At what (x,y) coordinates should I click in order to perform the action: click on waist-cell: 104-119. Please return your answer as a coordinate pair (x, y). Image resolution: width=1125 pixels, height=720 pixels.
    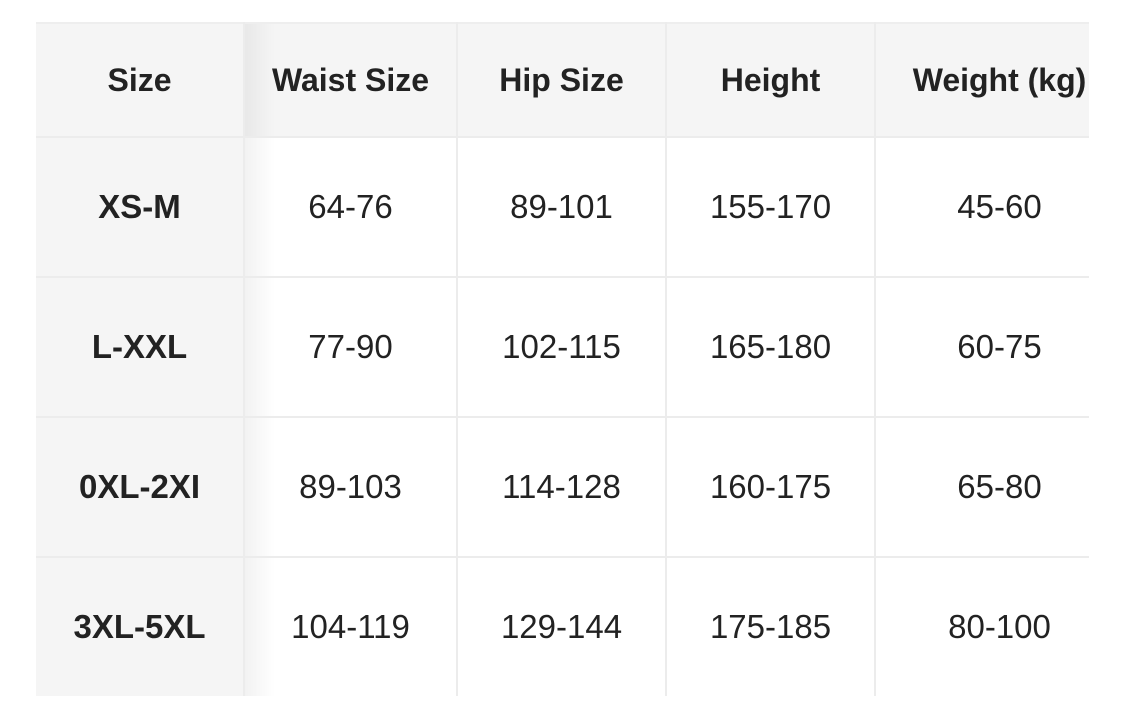
    Looking at the image, I should click on (350, 626).